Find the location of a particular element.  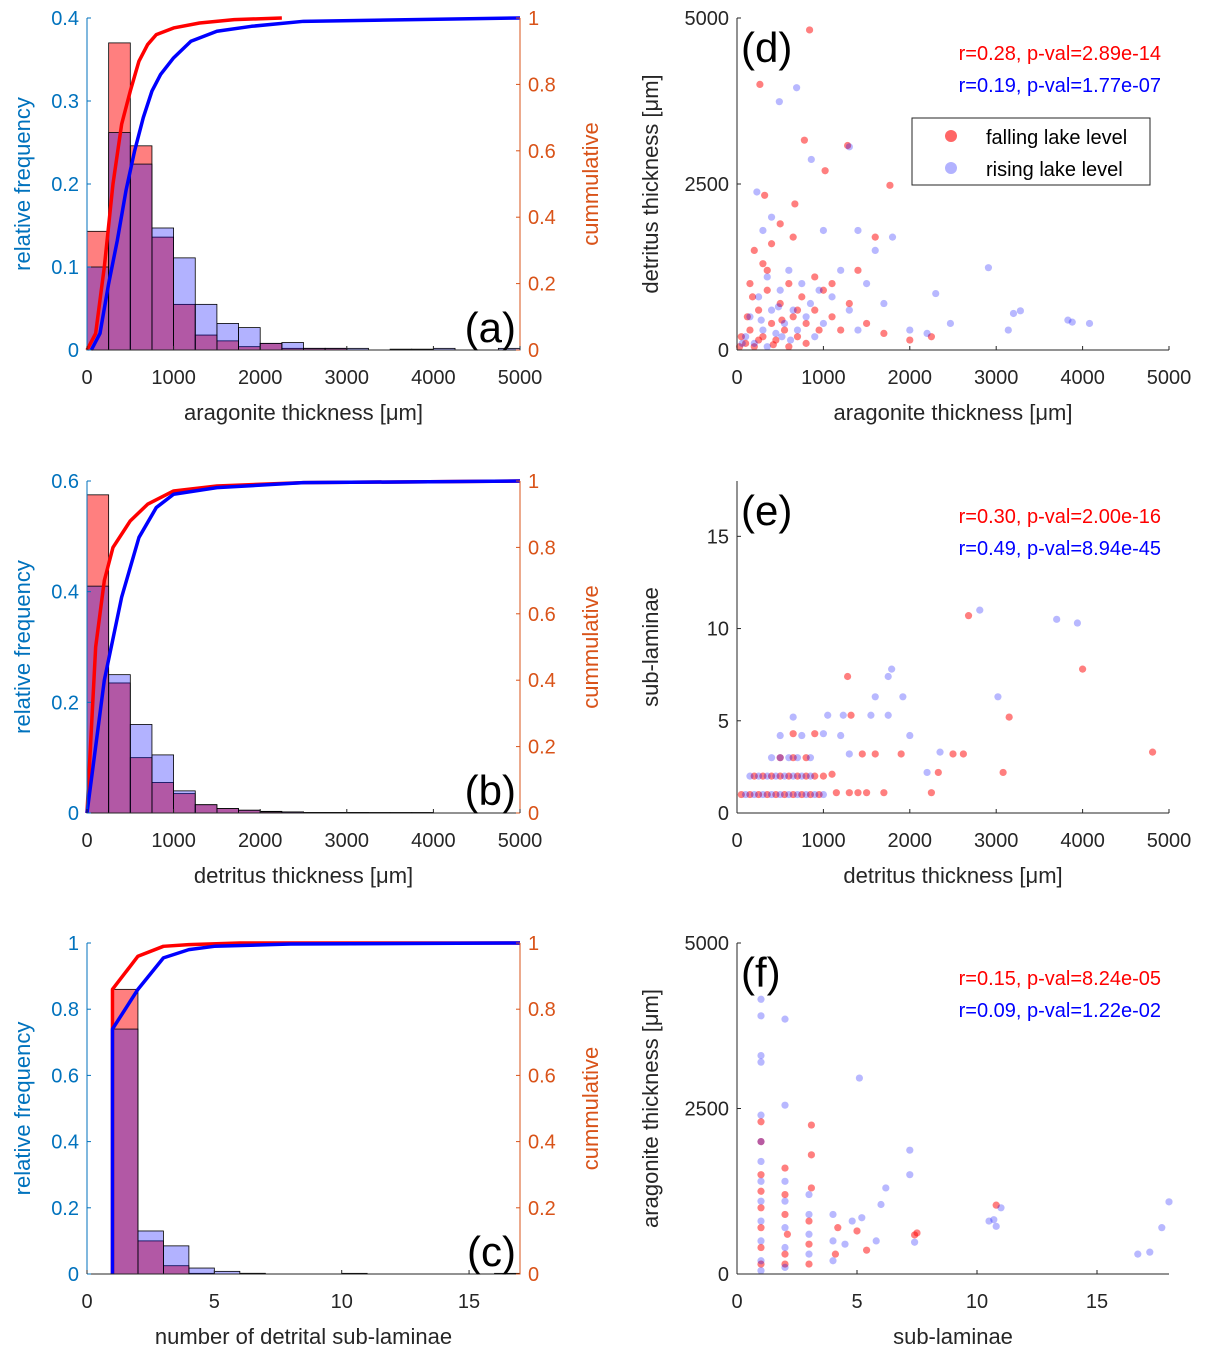

legend: falling lake level rising lake level is located at coordinates (1031, 151).